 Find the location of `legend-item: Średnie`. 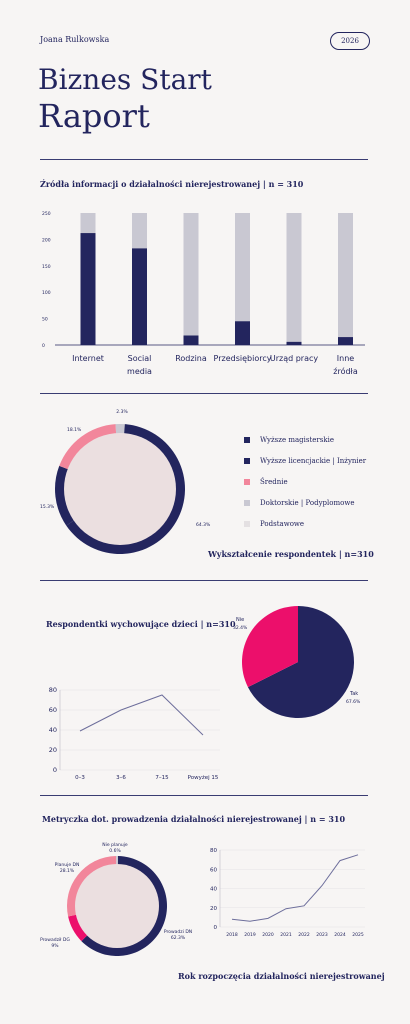

legend-item: Średnie is located at coordinates (305, 482).